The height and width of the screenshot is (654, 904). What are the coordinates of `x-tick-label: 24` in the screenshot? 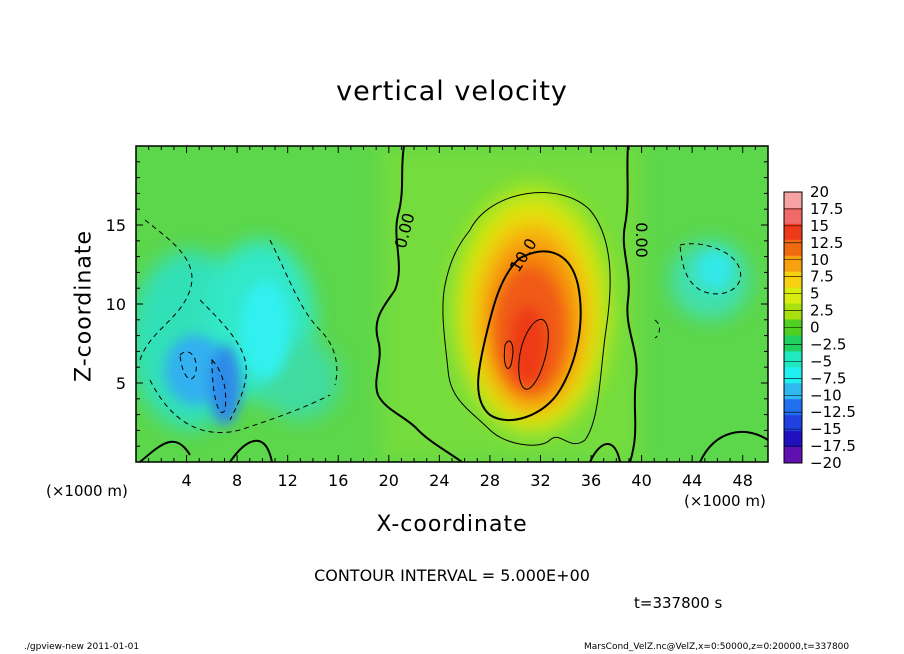 It's located at (439, 480).